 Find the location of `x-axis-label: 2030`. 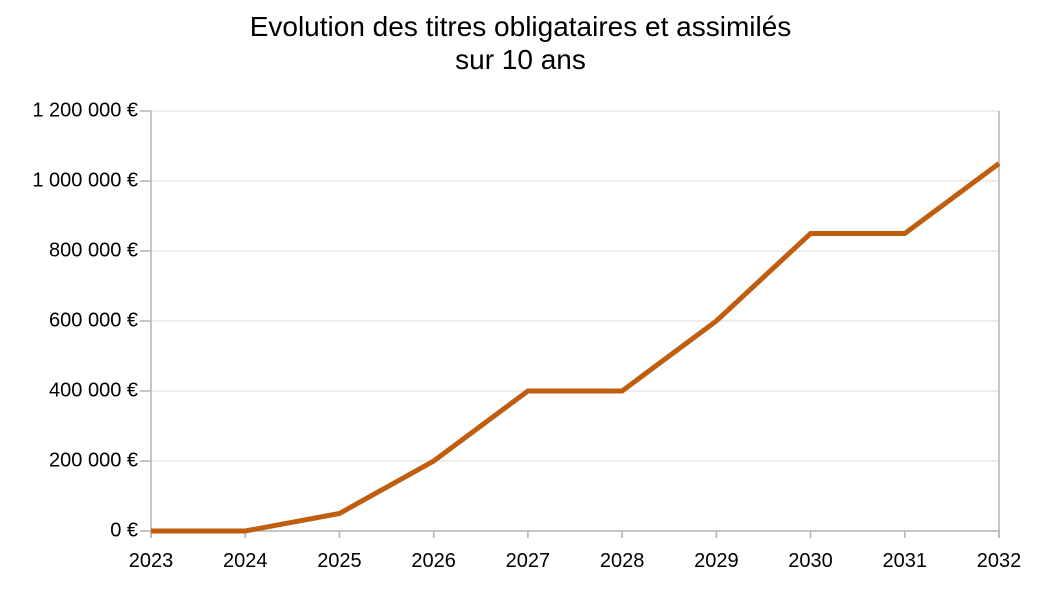

x-axis-label: 2030 is located at coordinates (810, 561).